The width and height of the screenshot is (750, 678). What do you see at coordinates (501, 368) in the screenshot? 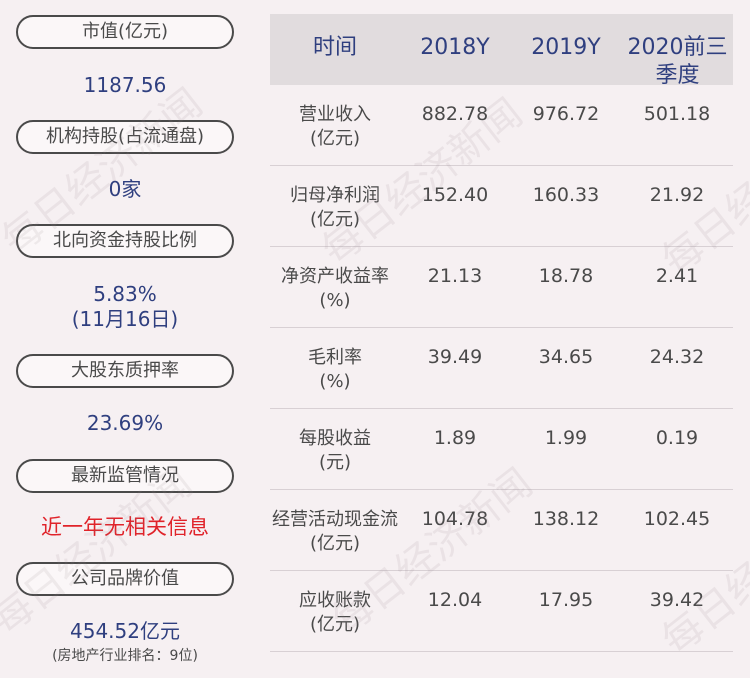
I see `table-row: 毛利率 (%) 39.49 34.65 24.32` at bounding box center [501, 368].